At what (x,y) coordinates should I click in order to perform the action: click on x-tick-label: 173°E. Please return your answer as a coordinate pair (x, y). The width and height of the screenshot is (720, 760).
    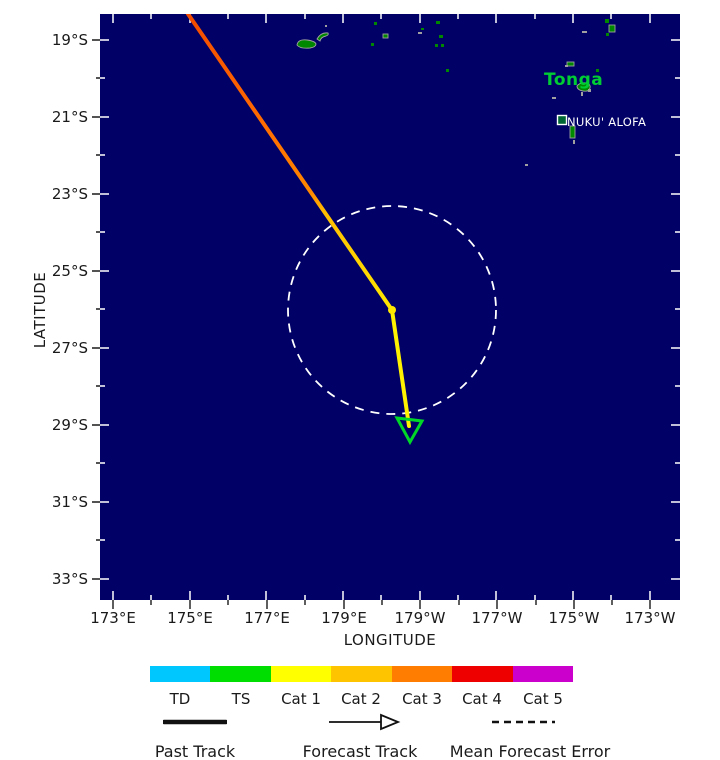
    Looking at the image, I should click on (113, 618).